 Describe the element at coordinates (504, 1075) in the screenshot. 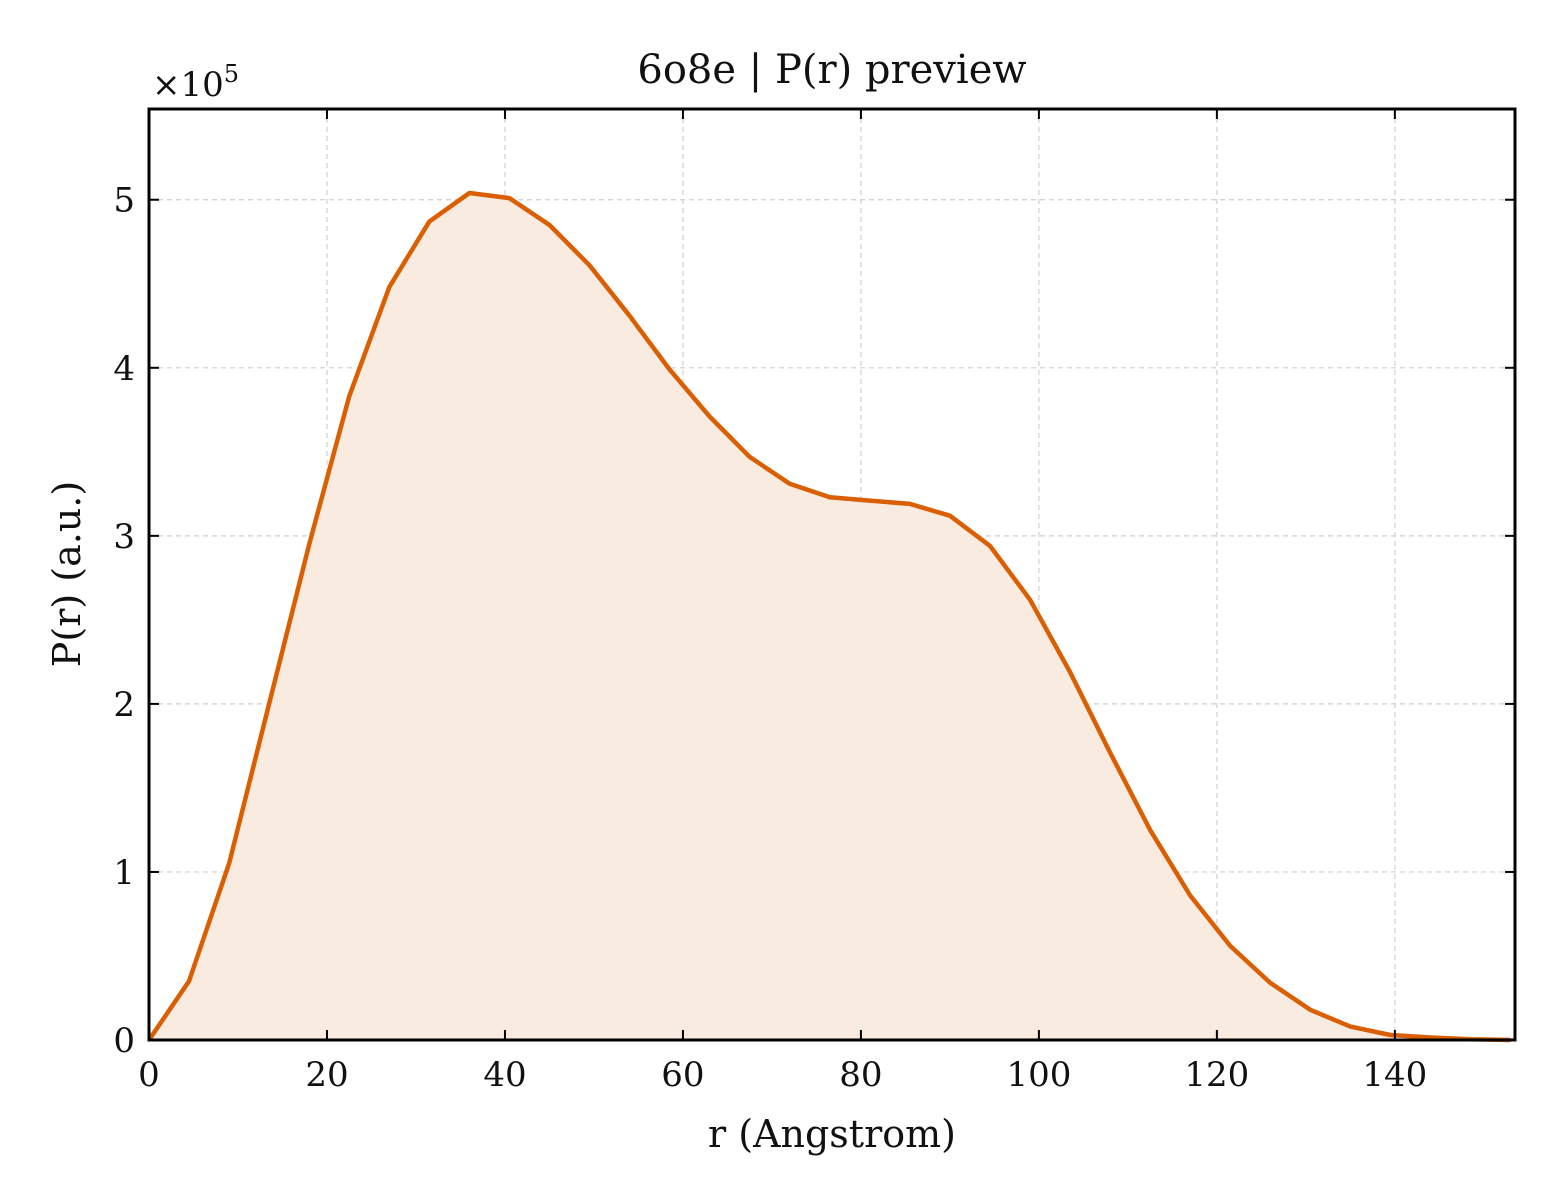

I see `x-tick-label: 40` at that location.